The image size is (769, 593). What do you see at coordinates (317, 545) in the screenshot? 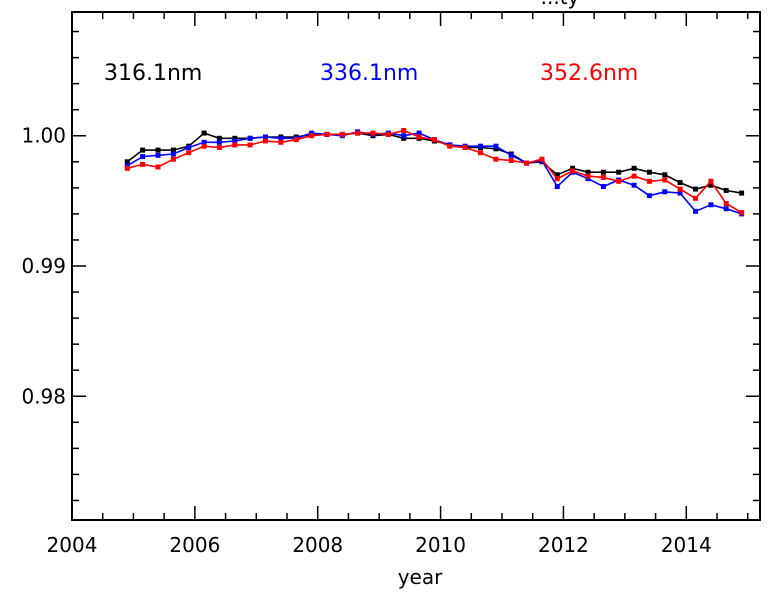
I see `x-tick-label: 2008` at bounding box center [317, 545].